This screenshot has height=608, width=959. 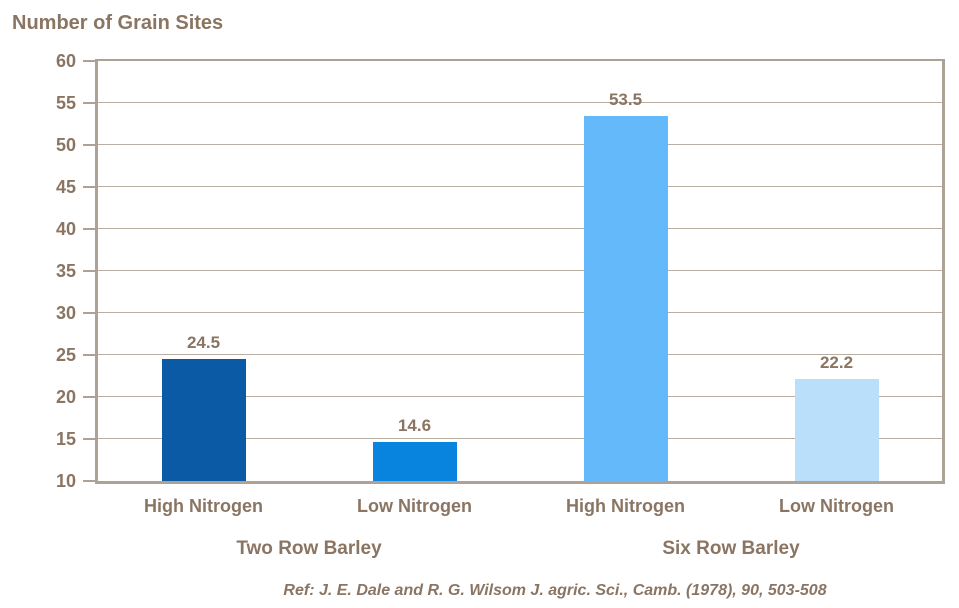 I want to click on y-tick-label: 10, so click(x=65, y=481).